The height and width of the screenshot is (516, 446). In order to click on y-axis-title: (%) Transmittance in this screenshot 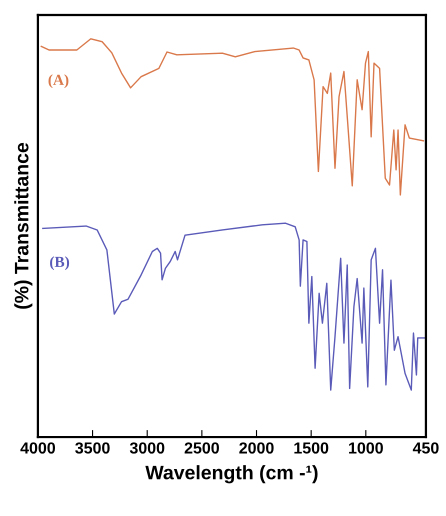, I will do `click(23, 225)`.